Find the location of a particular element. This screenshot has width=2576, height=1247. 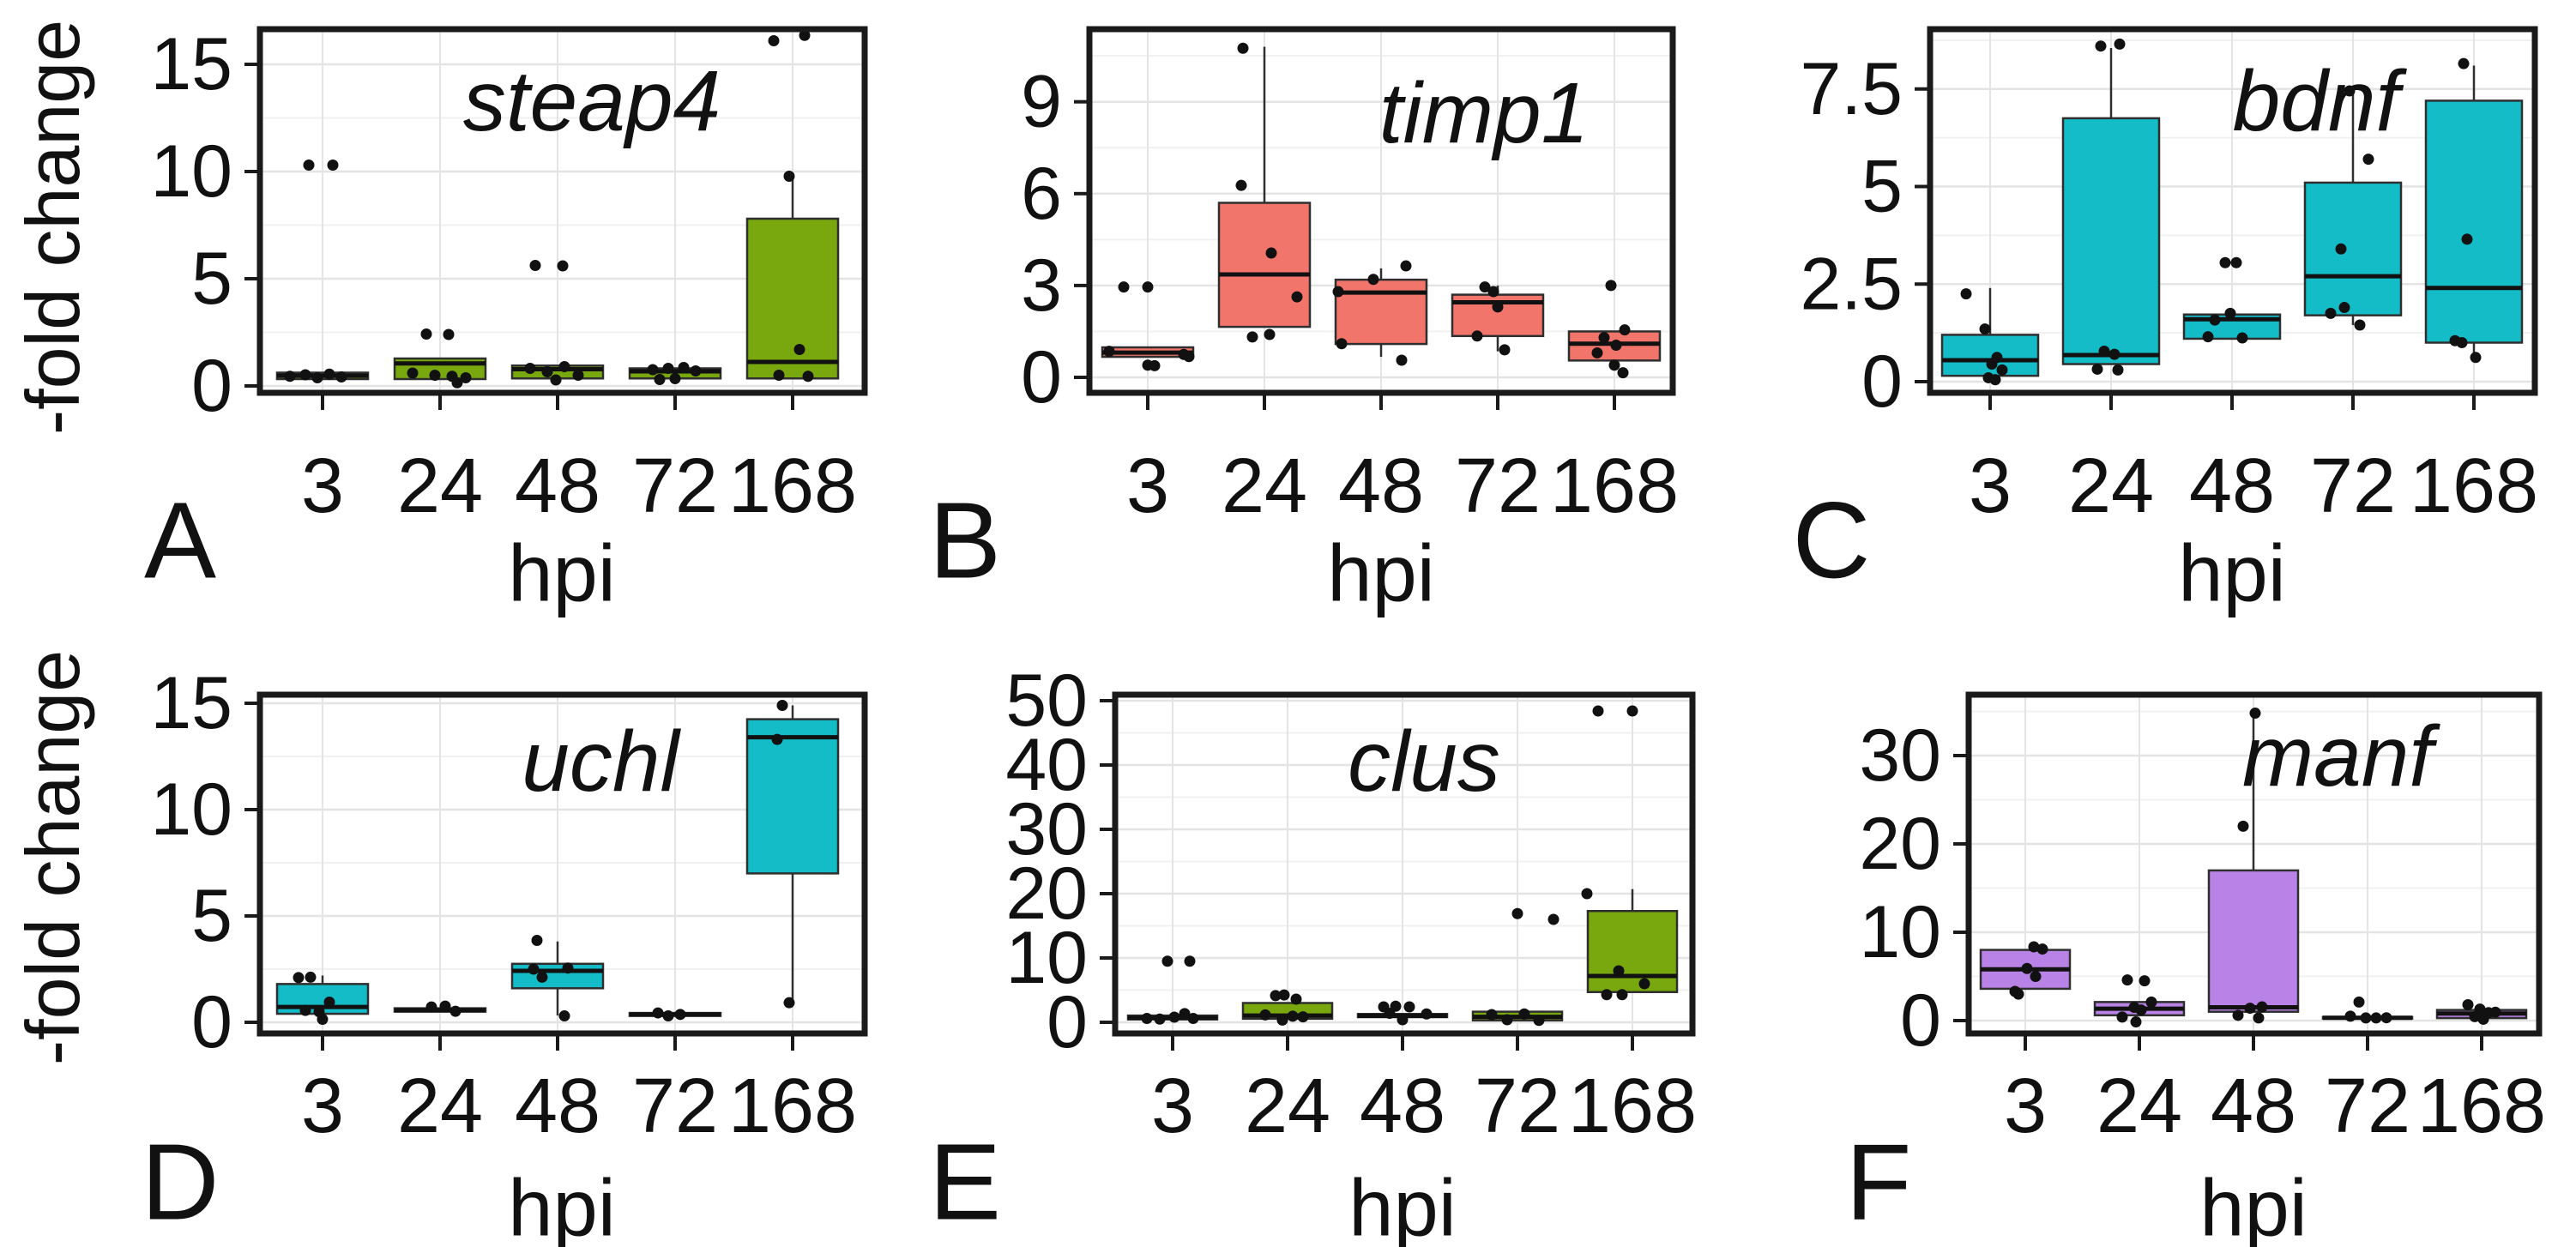

panel-A: 0 5 10 15 3 24 48 72 168 steap4 A hpi is located at coordinates (506, 320).